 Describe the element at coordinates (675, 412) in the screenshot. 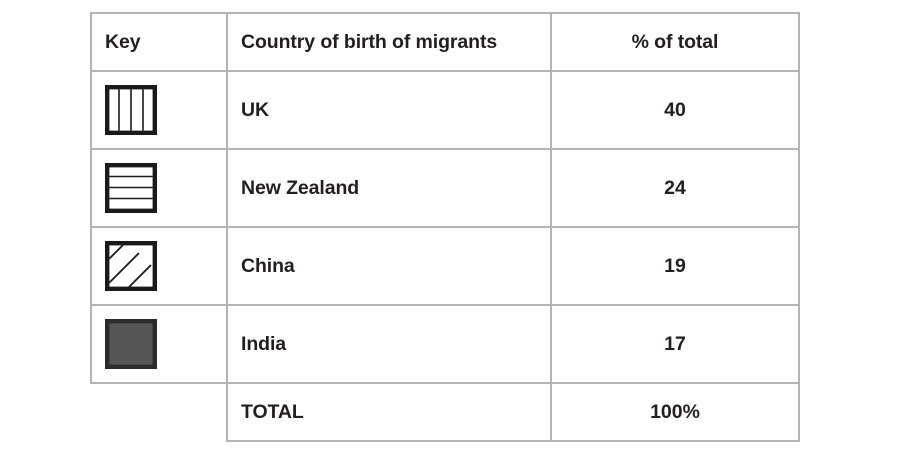

I see `total-percent: 100%` at that location.